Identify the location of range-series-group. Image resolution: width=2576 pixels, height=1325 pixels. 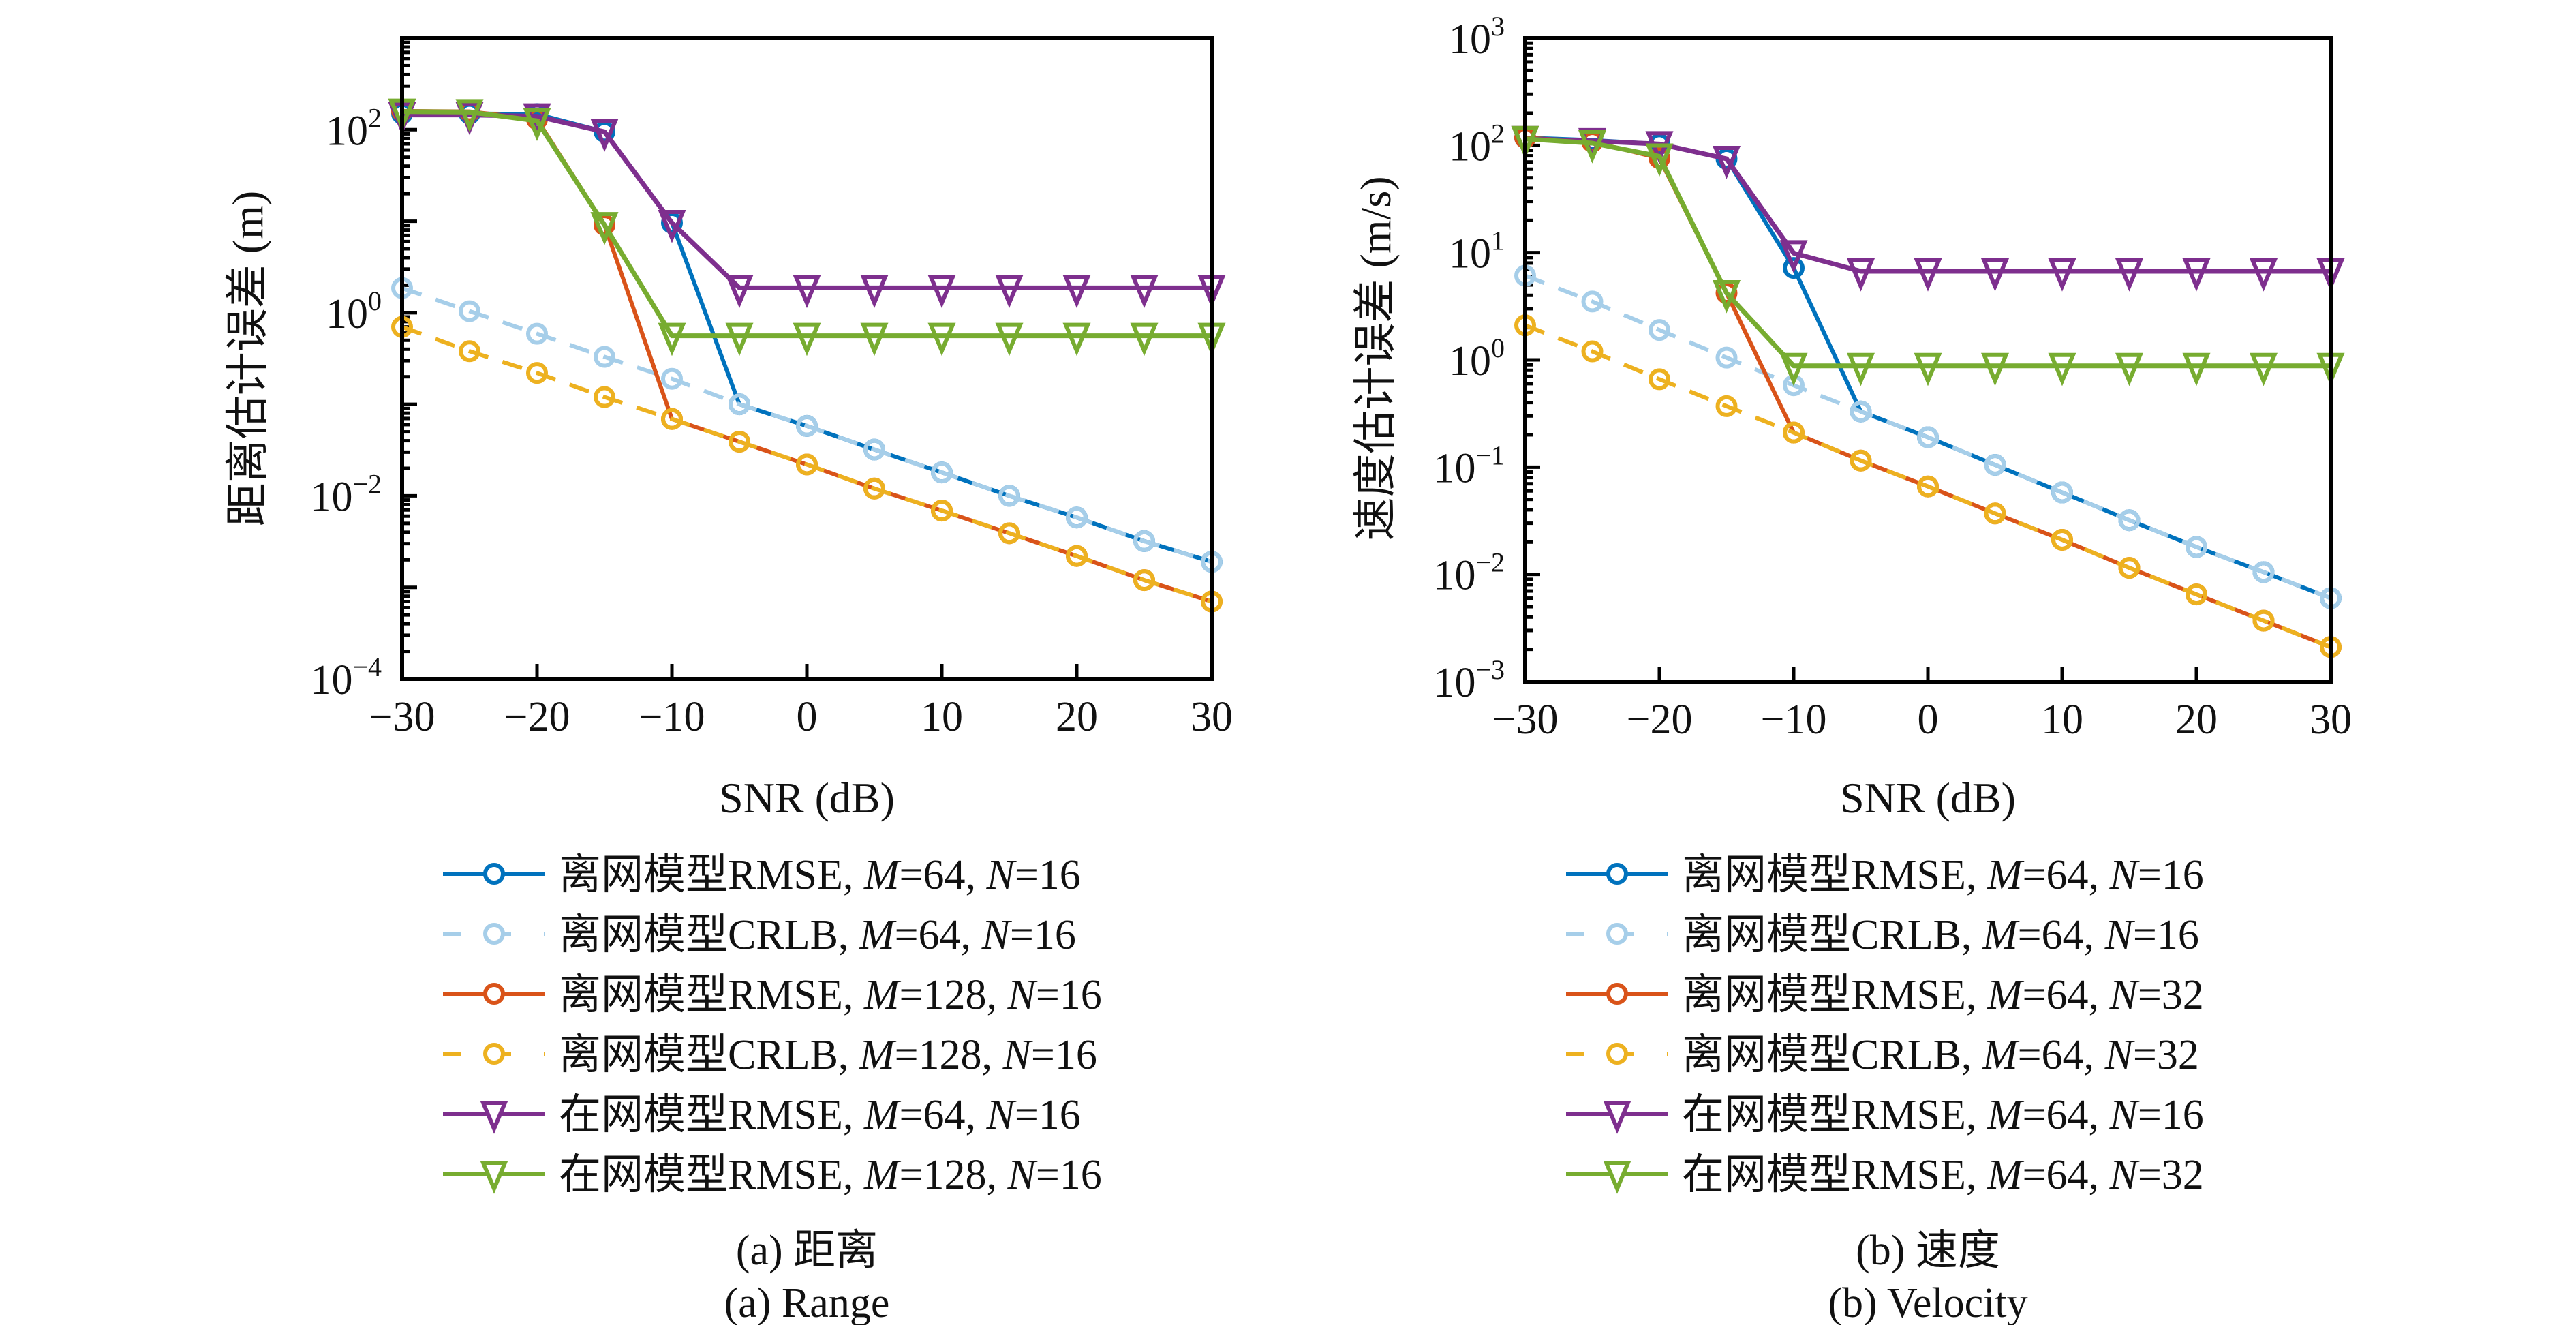
(807, 356).